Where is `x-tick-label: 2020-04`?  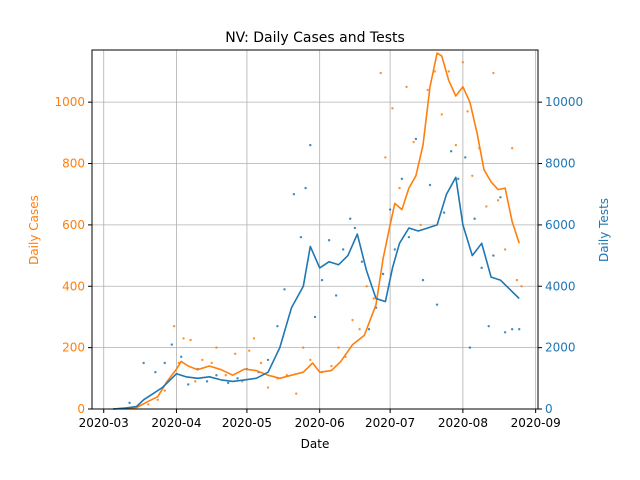
x-tick-label: 2020-04 is located at coordinates (176, 423).